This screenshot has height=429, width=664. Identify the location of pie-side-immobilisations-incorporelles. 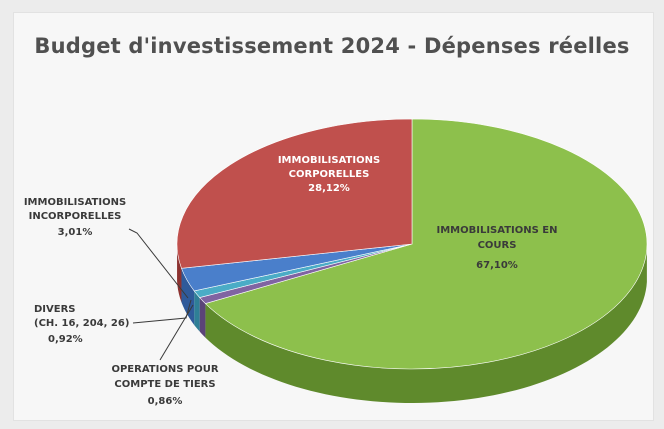
(188, 296).